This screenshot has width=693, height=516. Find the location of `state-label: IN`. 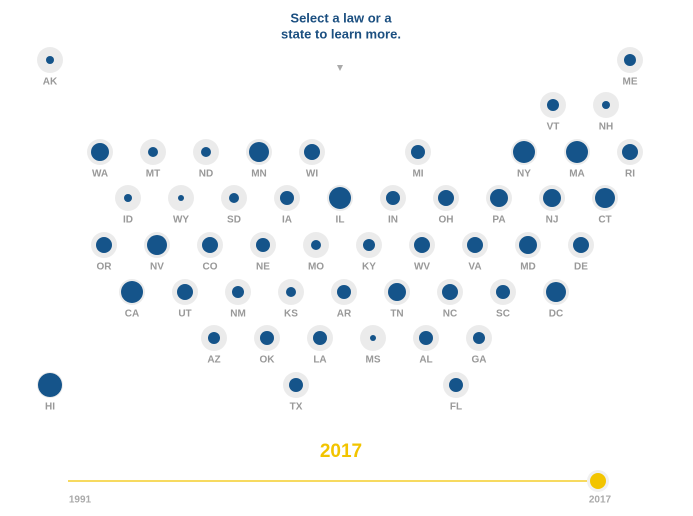

state-label: IN is located at coordinates (393, 220).